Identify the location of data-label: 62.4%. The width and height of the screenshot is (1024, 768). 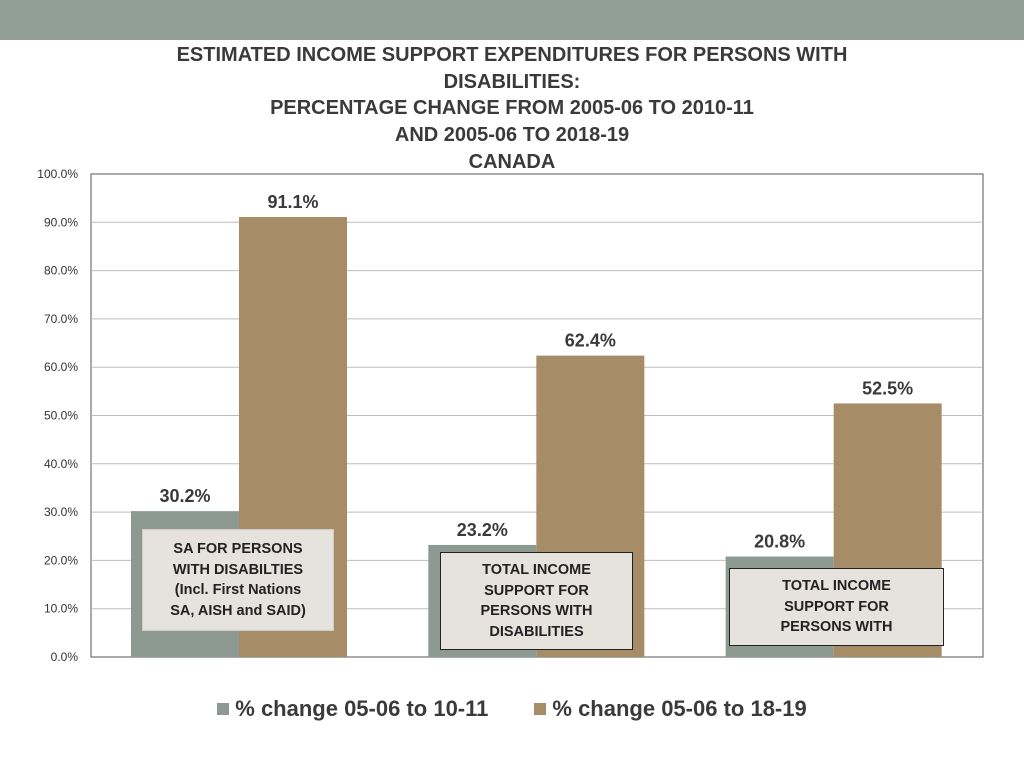
(590, 341).